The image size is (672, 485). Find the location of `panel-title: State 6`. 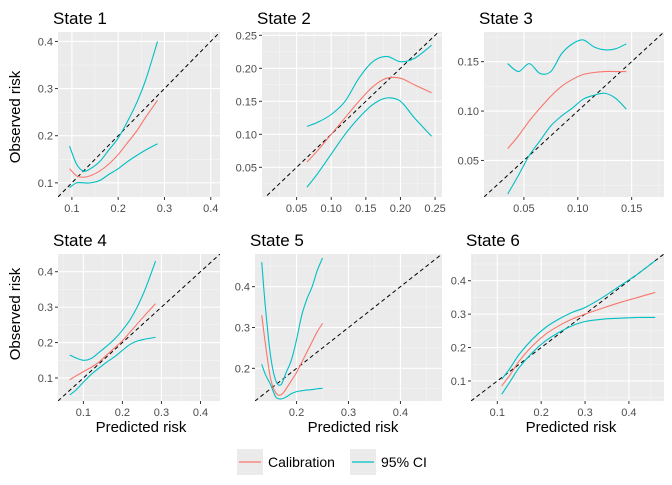

panel-title: State 6 is located at coordinates (493, 240).